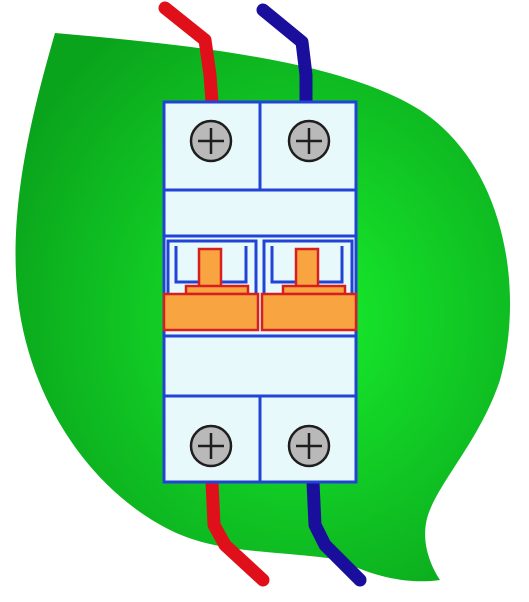 This screenshot has height=602, width=529. What do you see at coordinates (211, 312) in the screenshot?
I see `lever-left-handle` at bounding box center [211, 312].